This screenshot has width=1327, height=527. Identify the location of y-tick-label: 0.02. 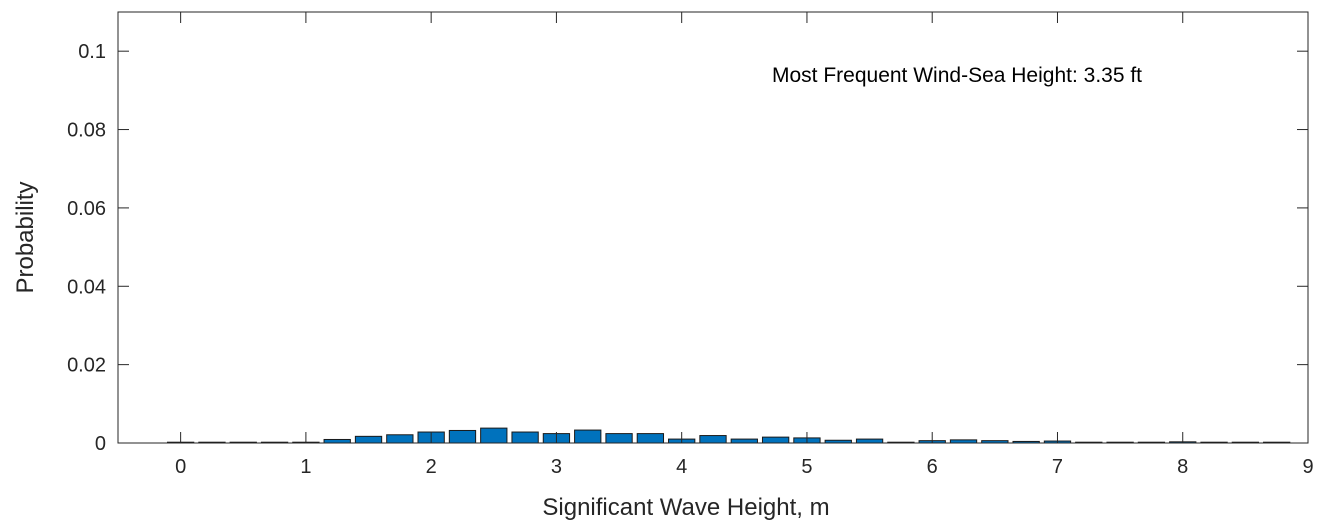
(86, 366).